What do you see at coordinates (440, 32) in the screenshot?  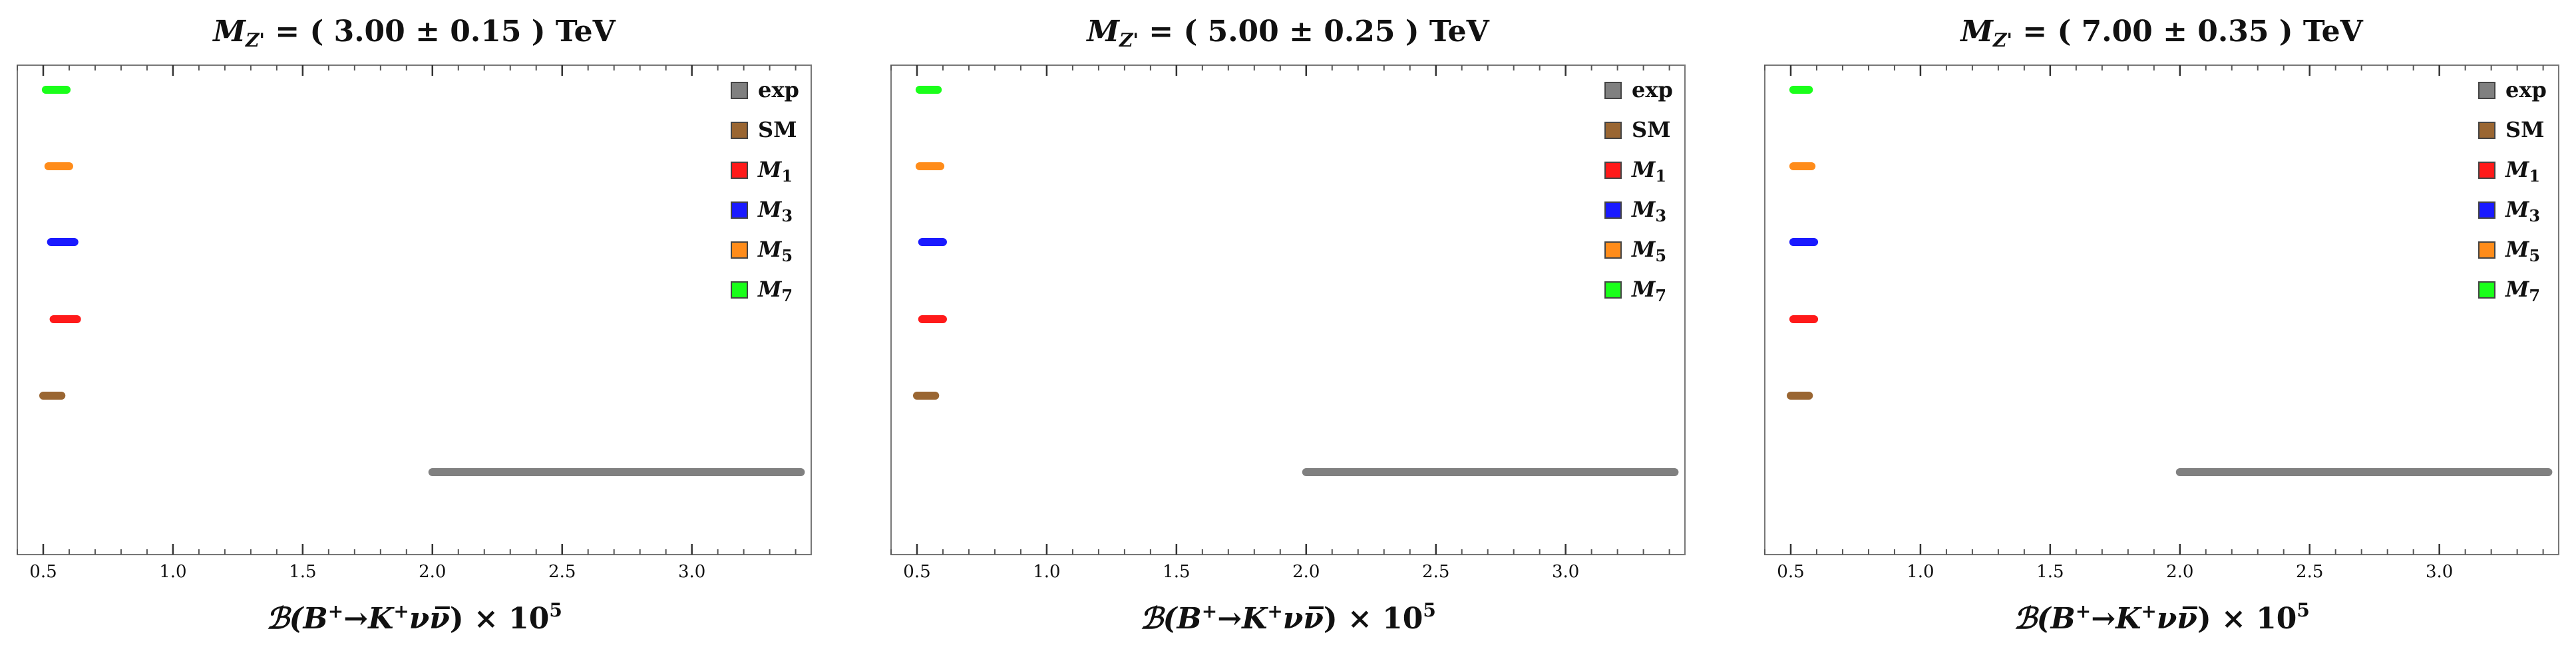 I see `title-rest: = ( 3.00 ± 0.15 ) TeV` at bounding box center [440, 32].